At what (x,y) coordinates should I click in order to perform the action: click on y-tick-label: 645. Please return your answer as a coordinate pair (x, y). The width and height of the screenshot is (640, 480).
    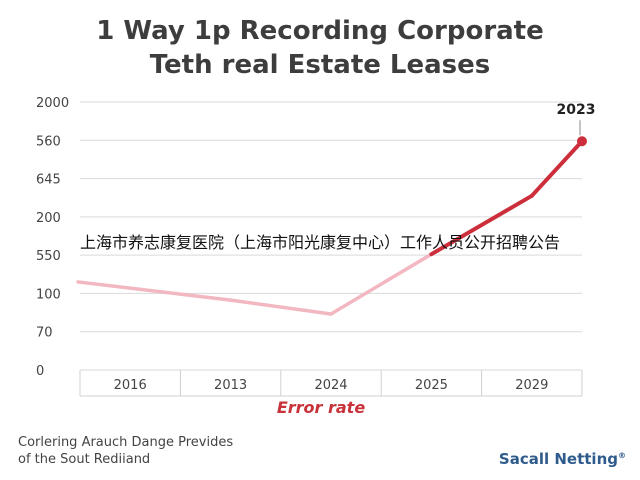
    Looking at the image, I should click on (48, 180).